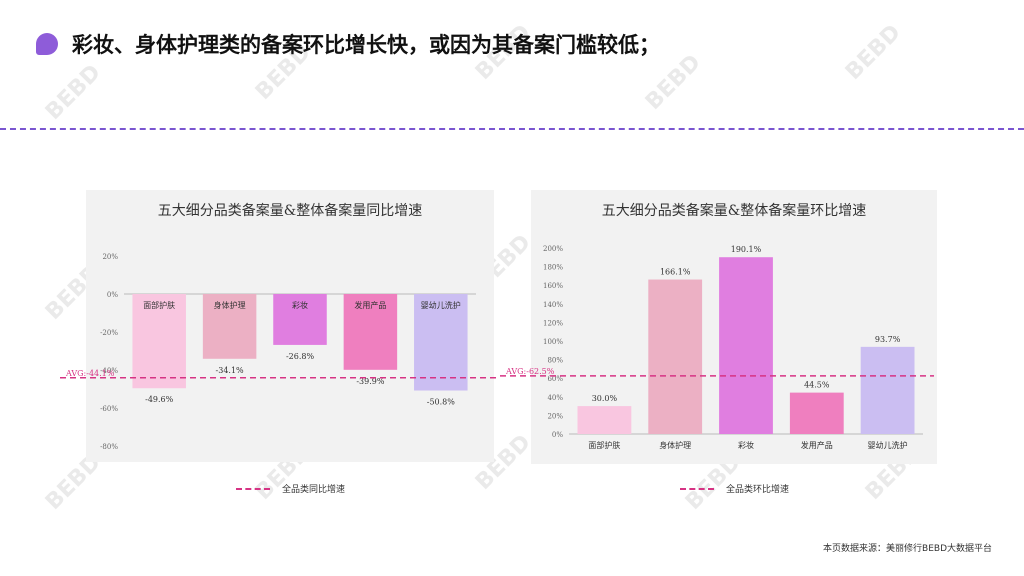 This screenshot has width=1024, height=576. What do you see at coordinates (553, 268) in the screenshot?
I see `y-tick-label: 180%` at bounding box center [553, 268].